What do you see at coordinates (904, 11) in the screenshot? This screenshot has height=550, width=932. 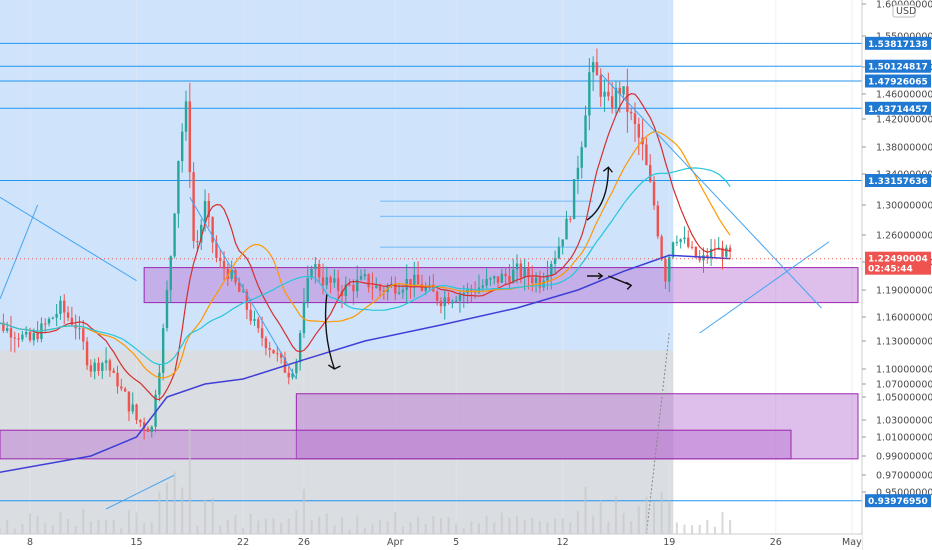 I see `currency-badge` at bounding box center [904, 11].